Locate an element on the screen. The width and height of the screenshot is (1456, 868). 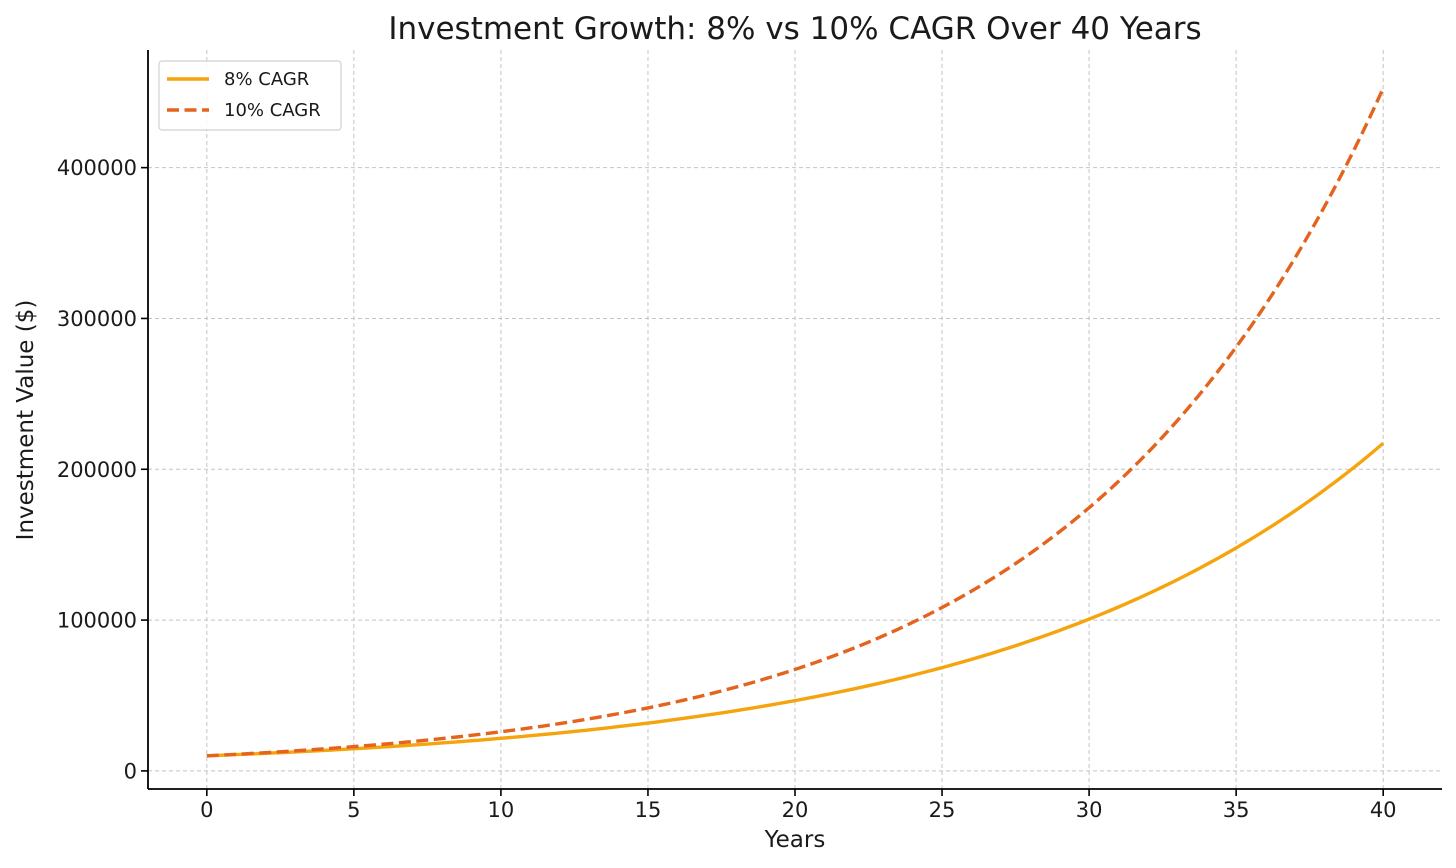
x-tick-label: 40 is located at coordinates (1383, 810).